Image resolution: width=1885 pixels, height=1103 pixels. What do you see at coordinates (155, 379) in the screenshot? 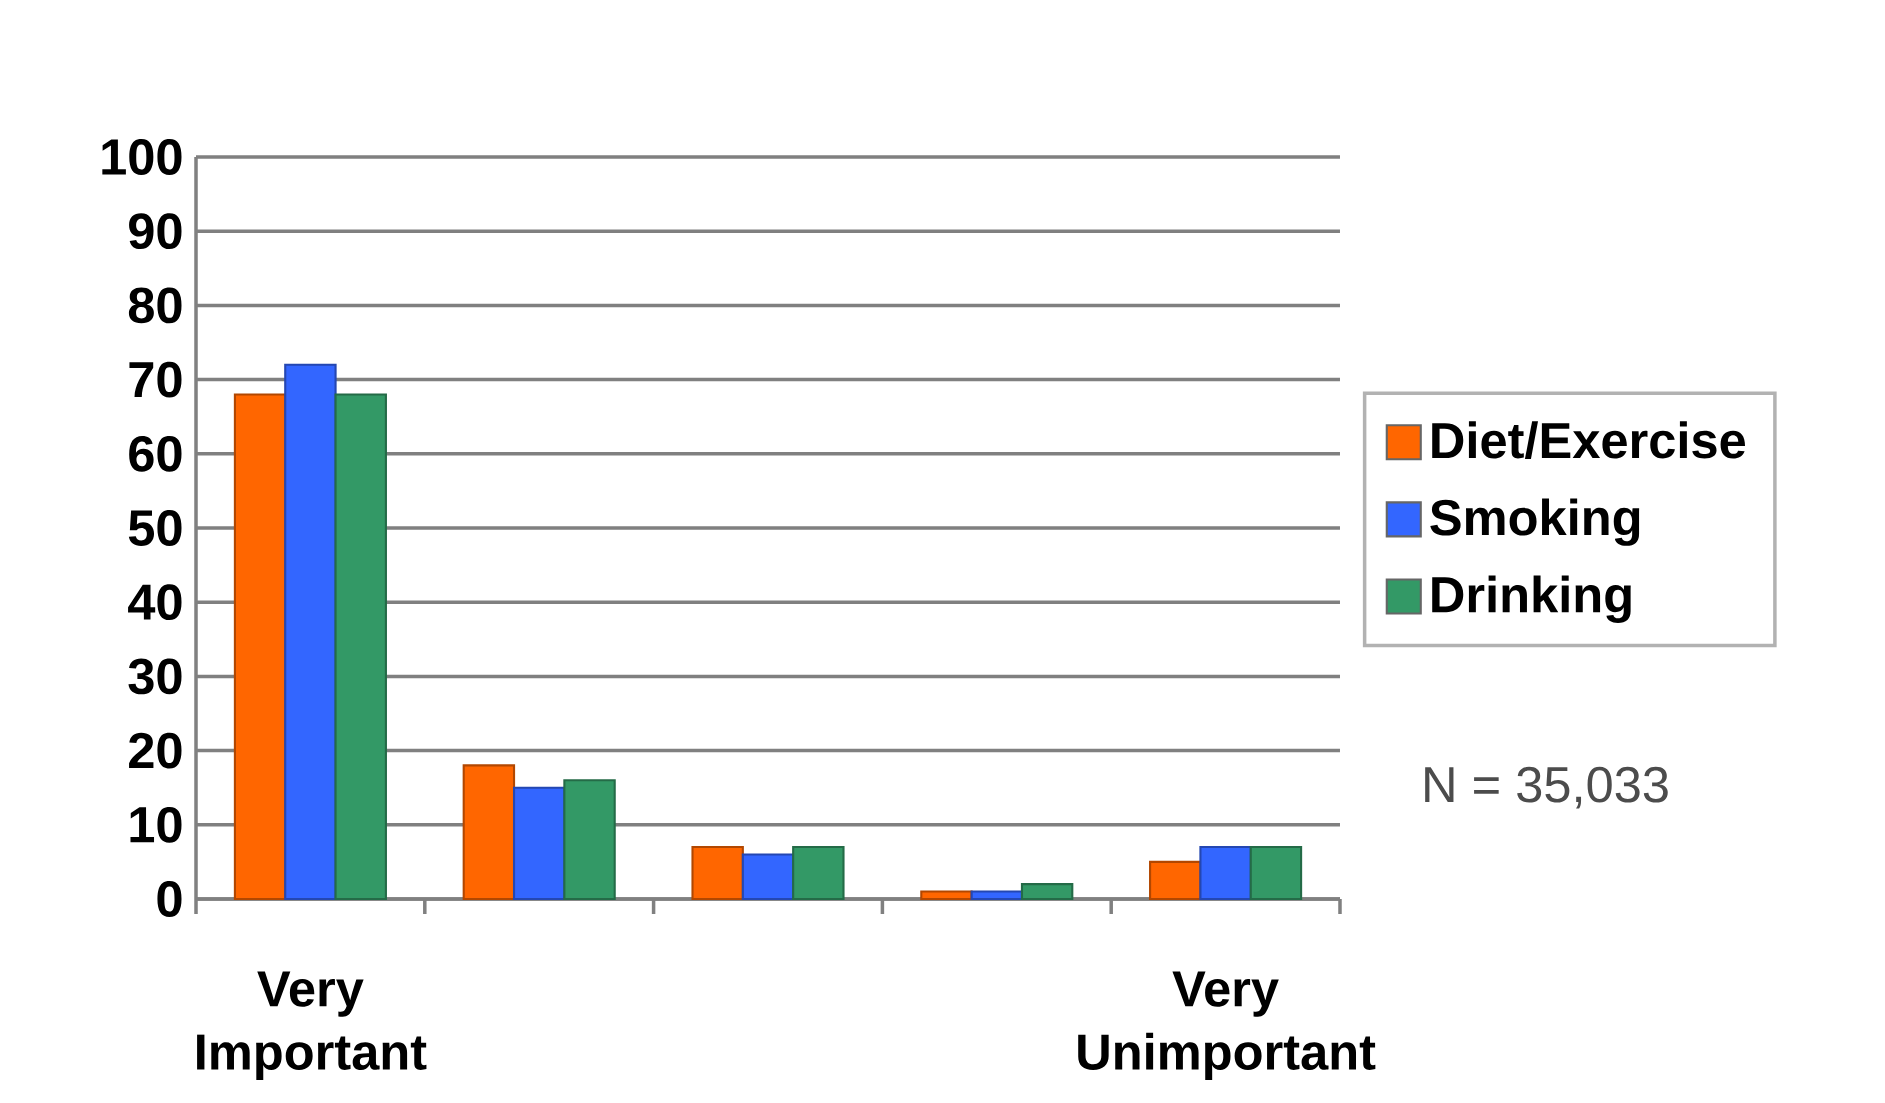
I see `y-tick-label: 70` at bounding box center [155, 379].